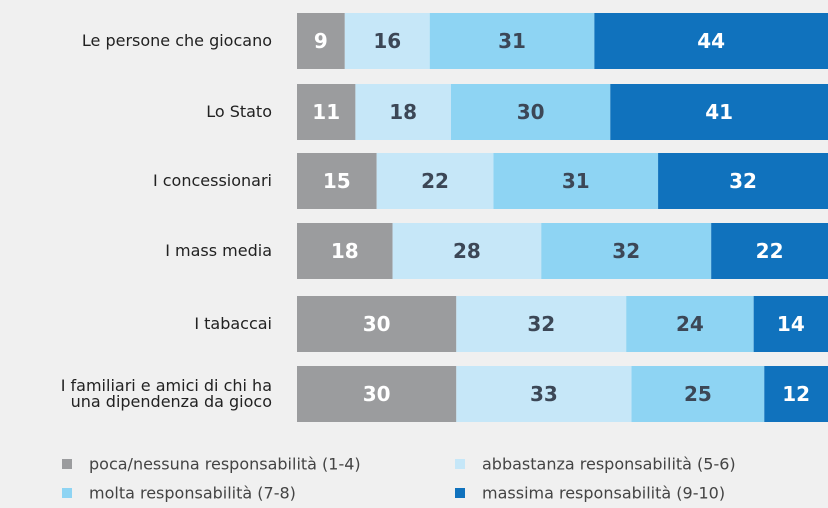 Image resolution: width=828 pixels, height=508 pixels. I want to click on value-label: 15, so click(337, 181).